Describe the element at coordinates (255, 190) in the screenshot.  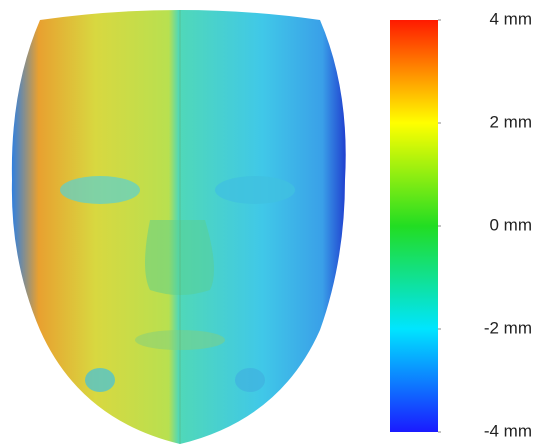
I see `right-eye` at that location.